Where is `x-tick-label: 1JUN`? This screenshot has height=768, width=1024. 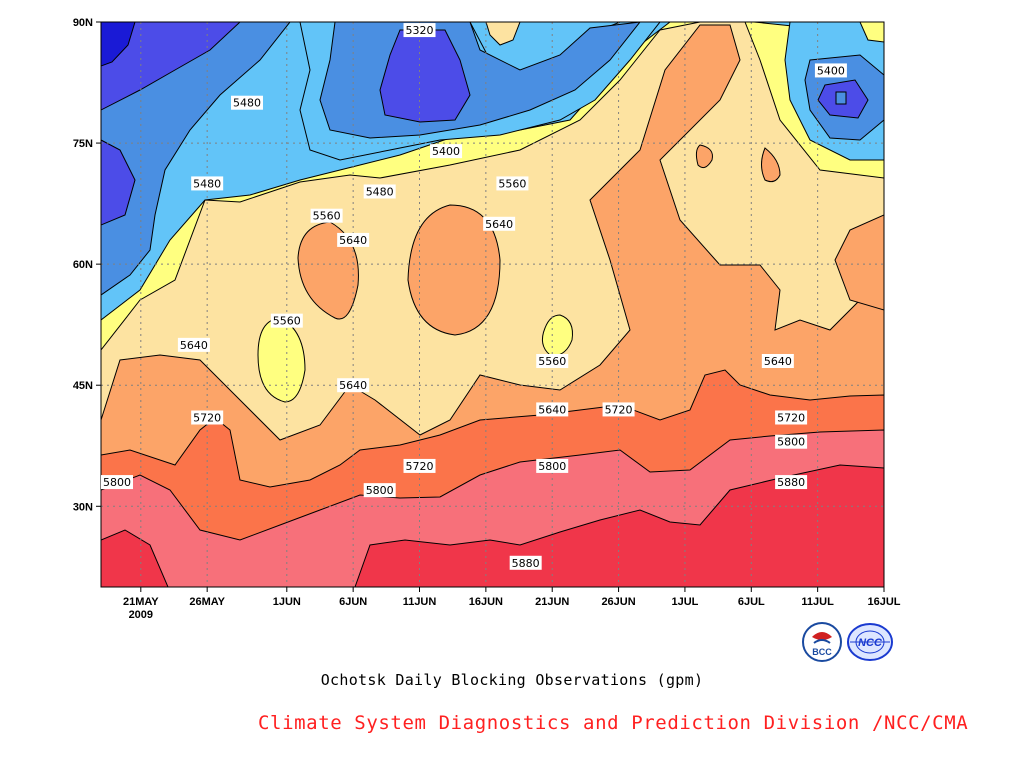
x-tick-label: 1JUN is located at coordinates (287, 602).